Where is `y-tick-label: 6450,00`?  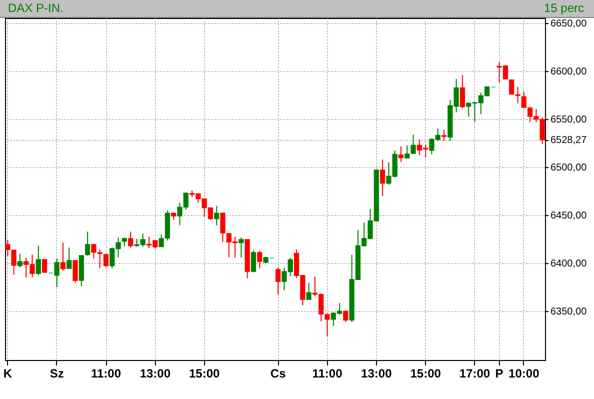
y-tick-label: 6450,00 is located at coordinates (569, 216).